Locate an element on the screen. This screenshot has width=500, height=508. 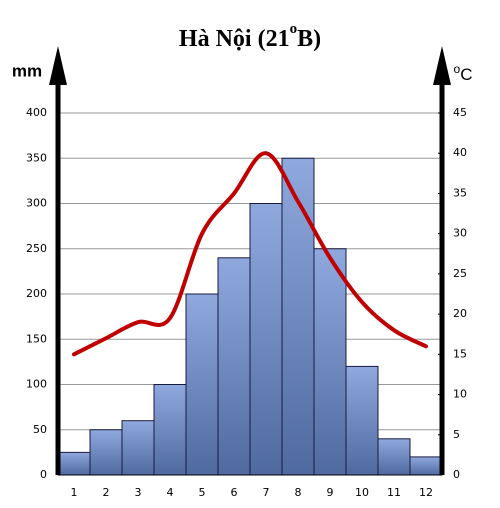
y-tick-label: 250 is located at coordinates (36, 248).